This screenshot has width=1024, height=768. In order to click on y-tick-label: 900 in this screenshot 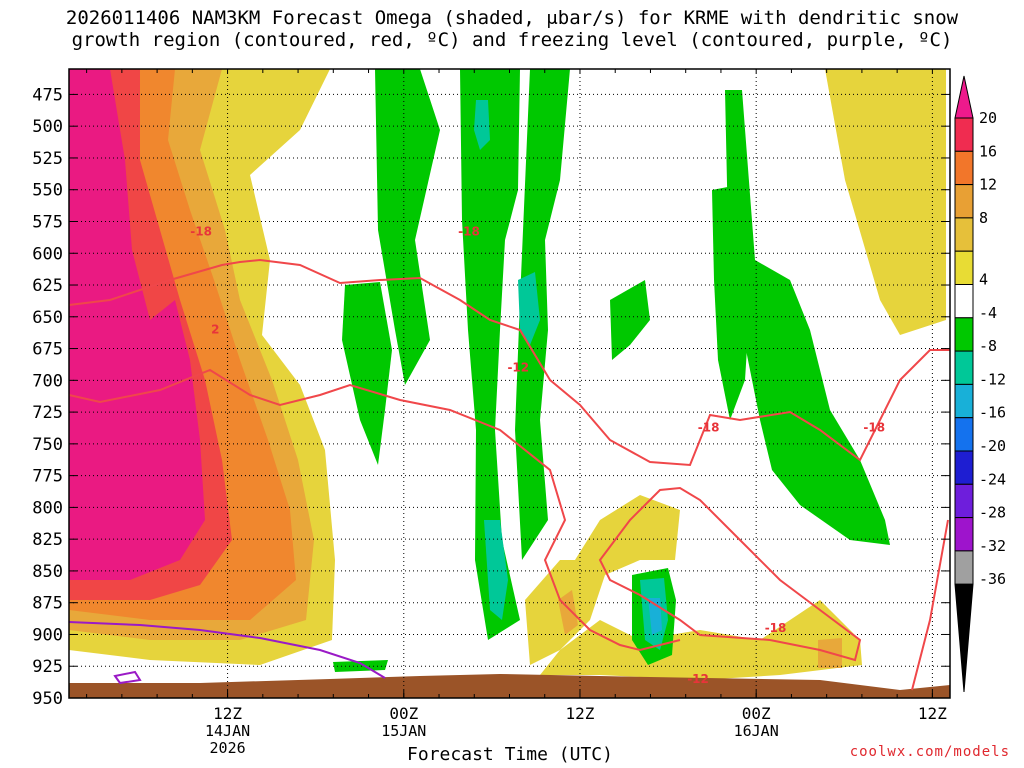, I will do `click(47, 635)`.